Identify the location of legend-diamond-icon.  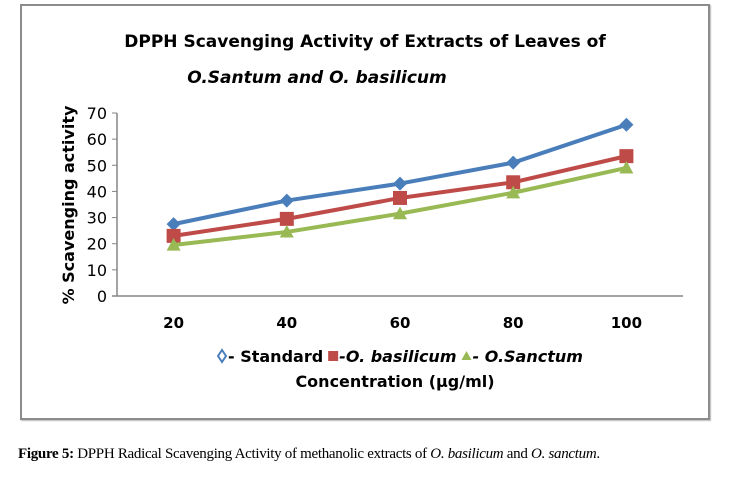
(222, 356).